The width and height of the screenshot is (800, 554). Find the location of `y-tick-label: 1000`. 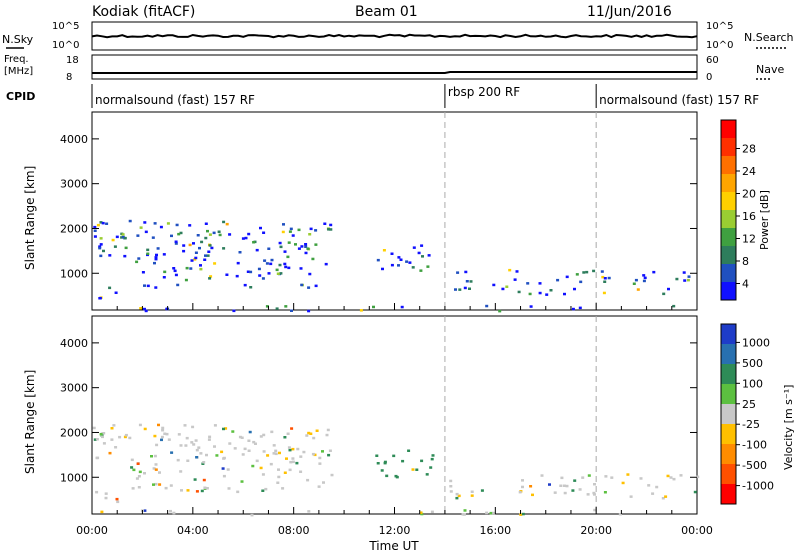

y-tick-label: 1000 is located at coordinates (74, 273).